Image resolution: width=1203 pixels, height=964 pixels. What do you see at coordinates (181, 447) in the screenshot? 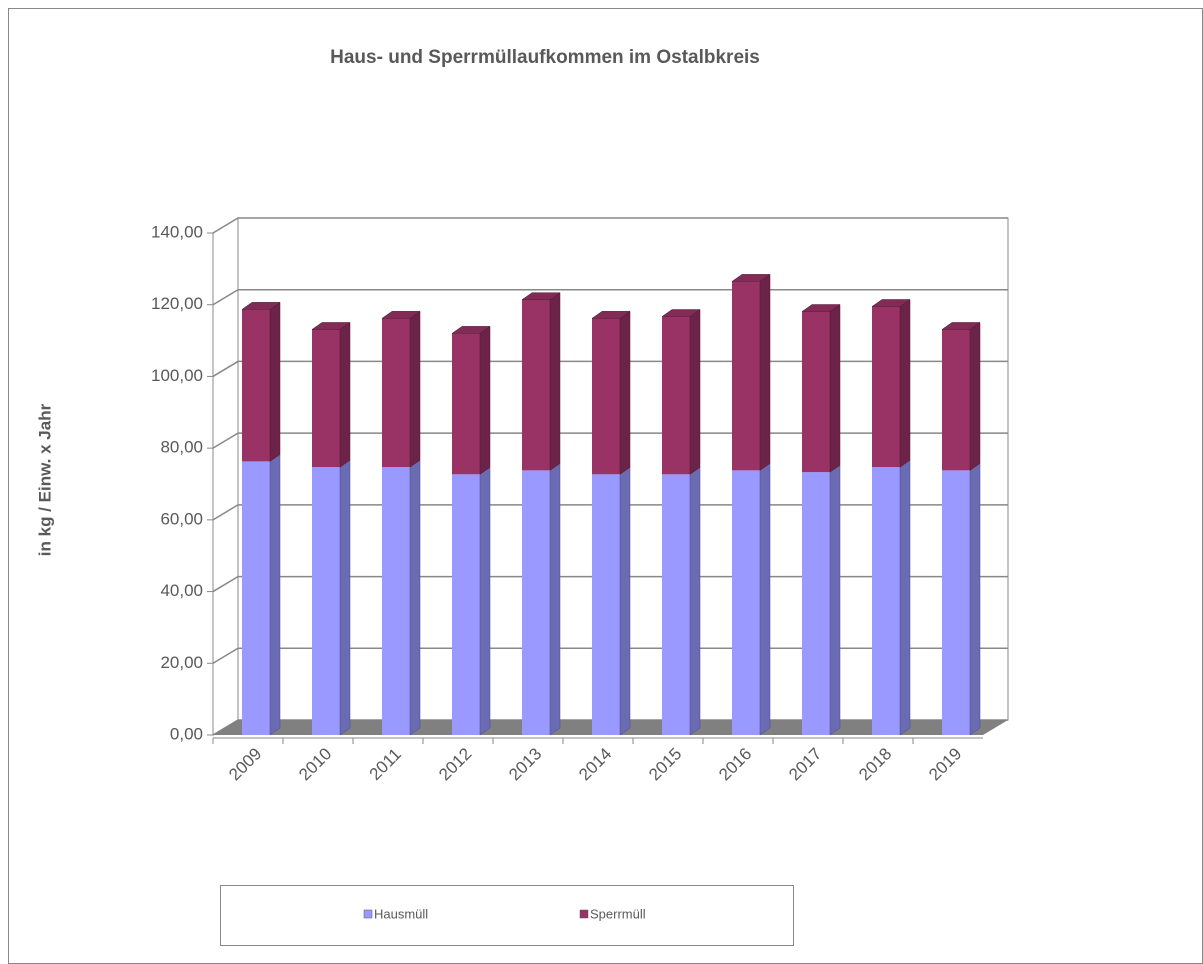
I see `y-tick-label: 80,00` at bounding box center [181, 447].